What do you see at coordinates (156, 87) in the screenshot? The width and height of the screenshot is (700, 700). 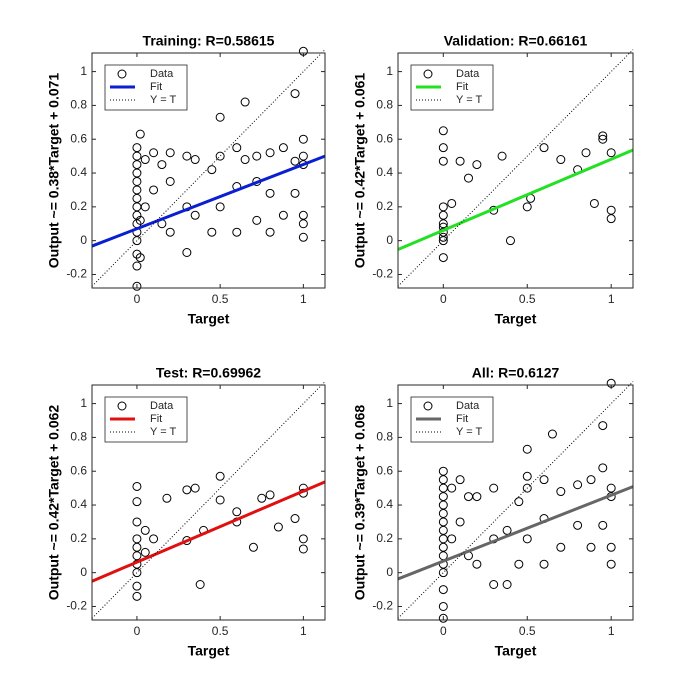 I see `legend-label: Fit` at bounding box center [156, 87].